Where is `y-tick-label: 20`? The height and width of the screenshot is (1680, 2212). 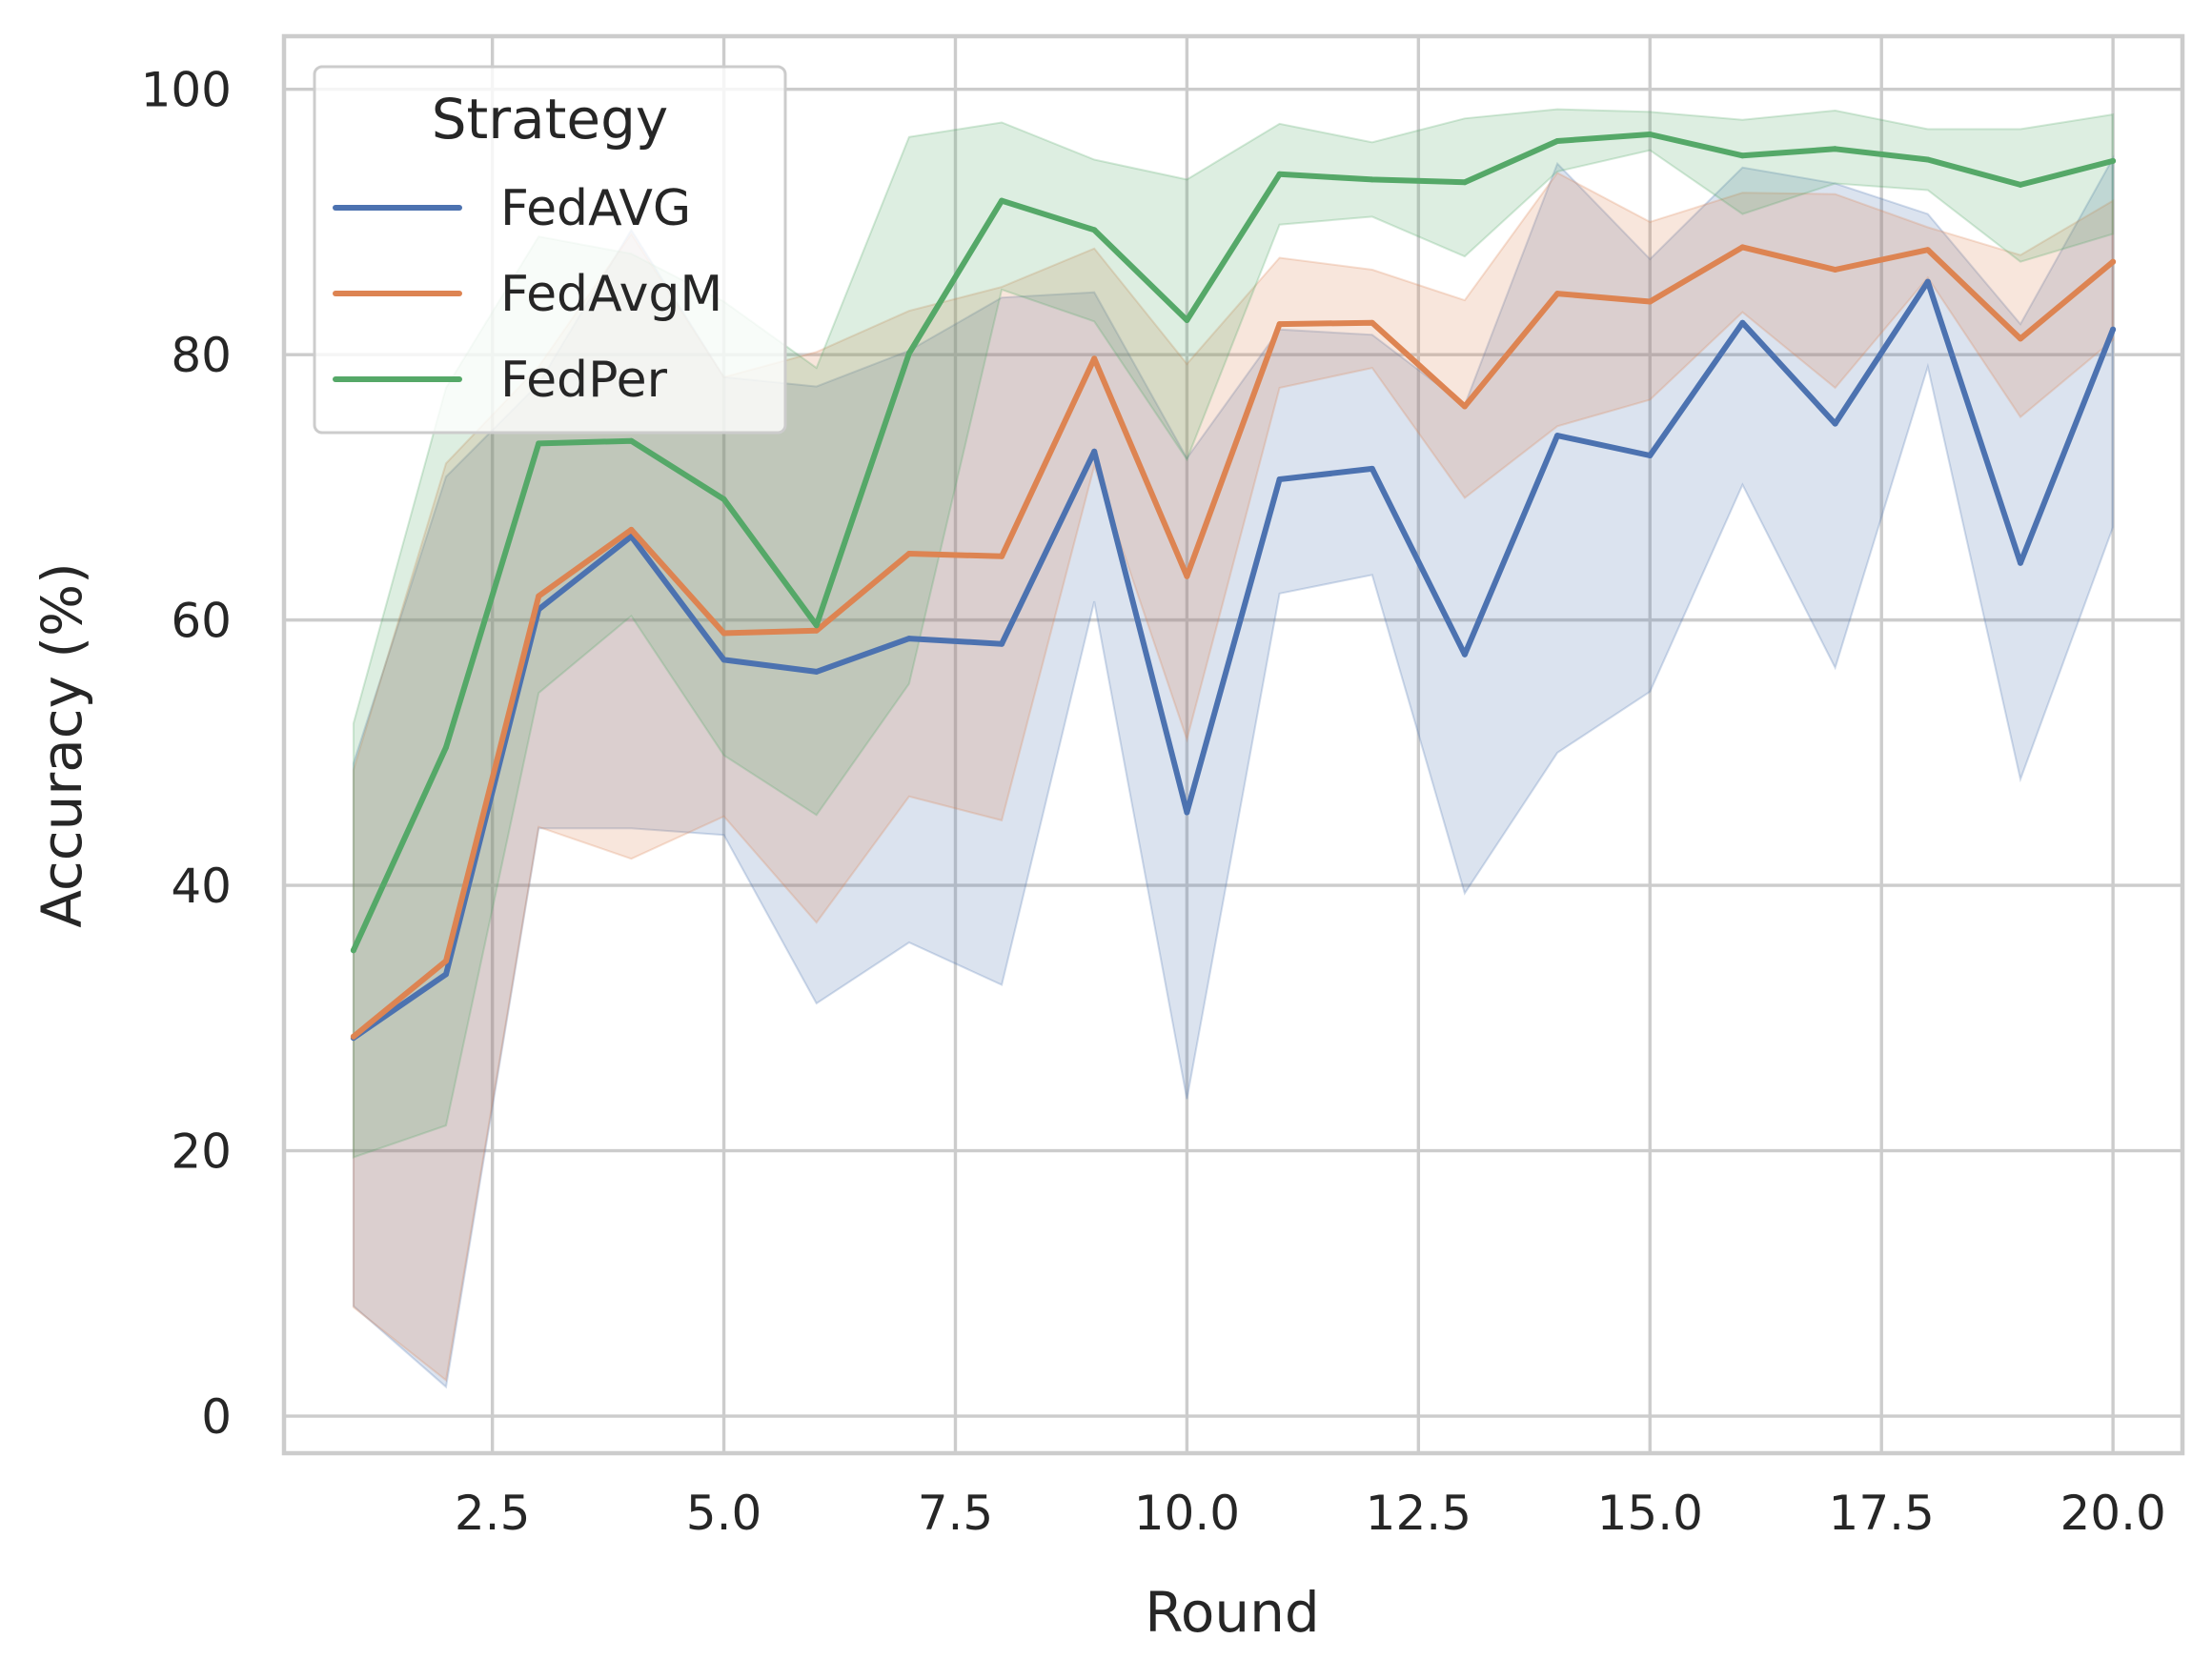
y-tick-label: 20 is located at coordinates (201, 1152).